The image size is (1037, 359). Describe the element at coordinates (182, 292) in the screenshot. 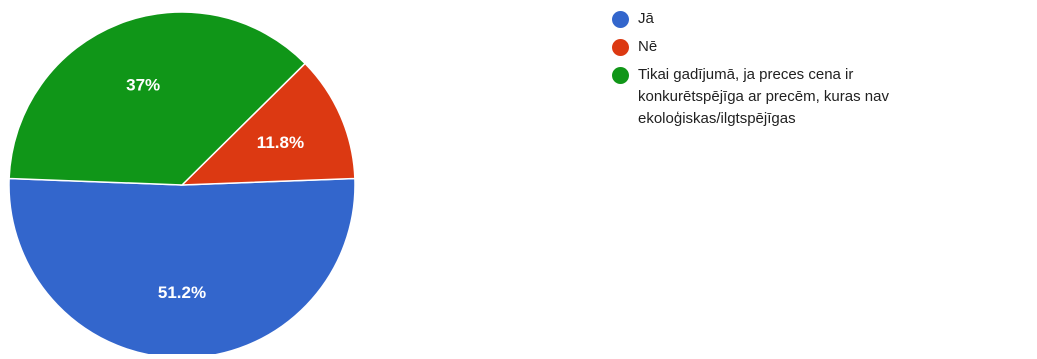

I see `pie-slice-label-0: 51.2%` at that location.